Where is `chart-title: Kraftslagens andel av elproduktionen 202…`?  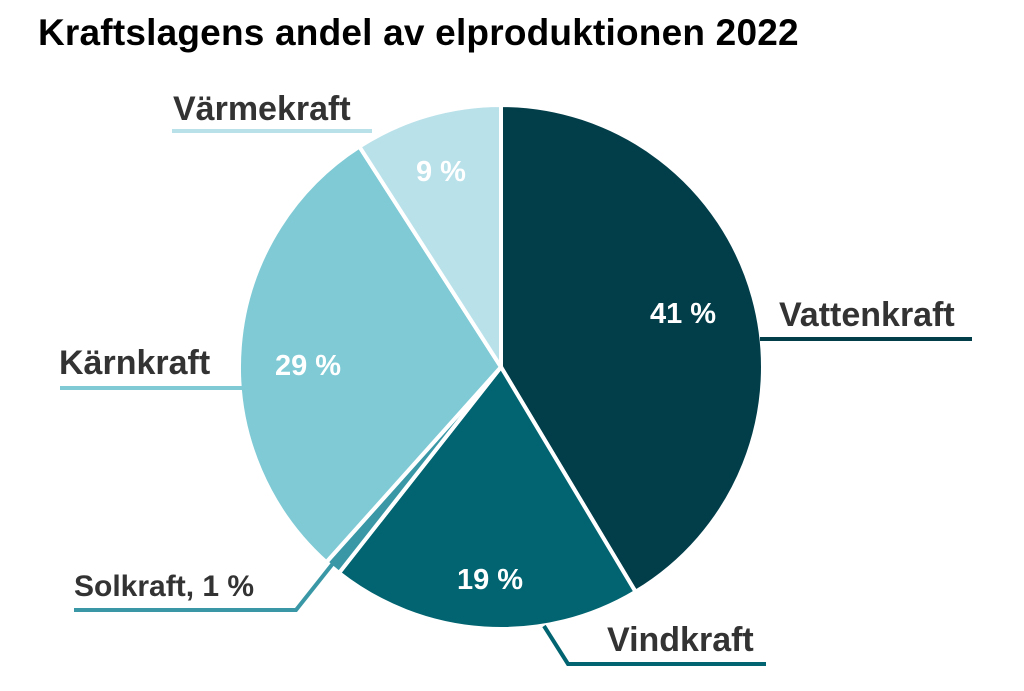 chart-title: Kraftslagens andel av elproduktionen 202… is located at coordinates (418, 32).